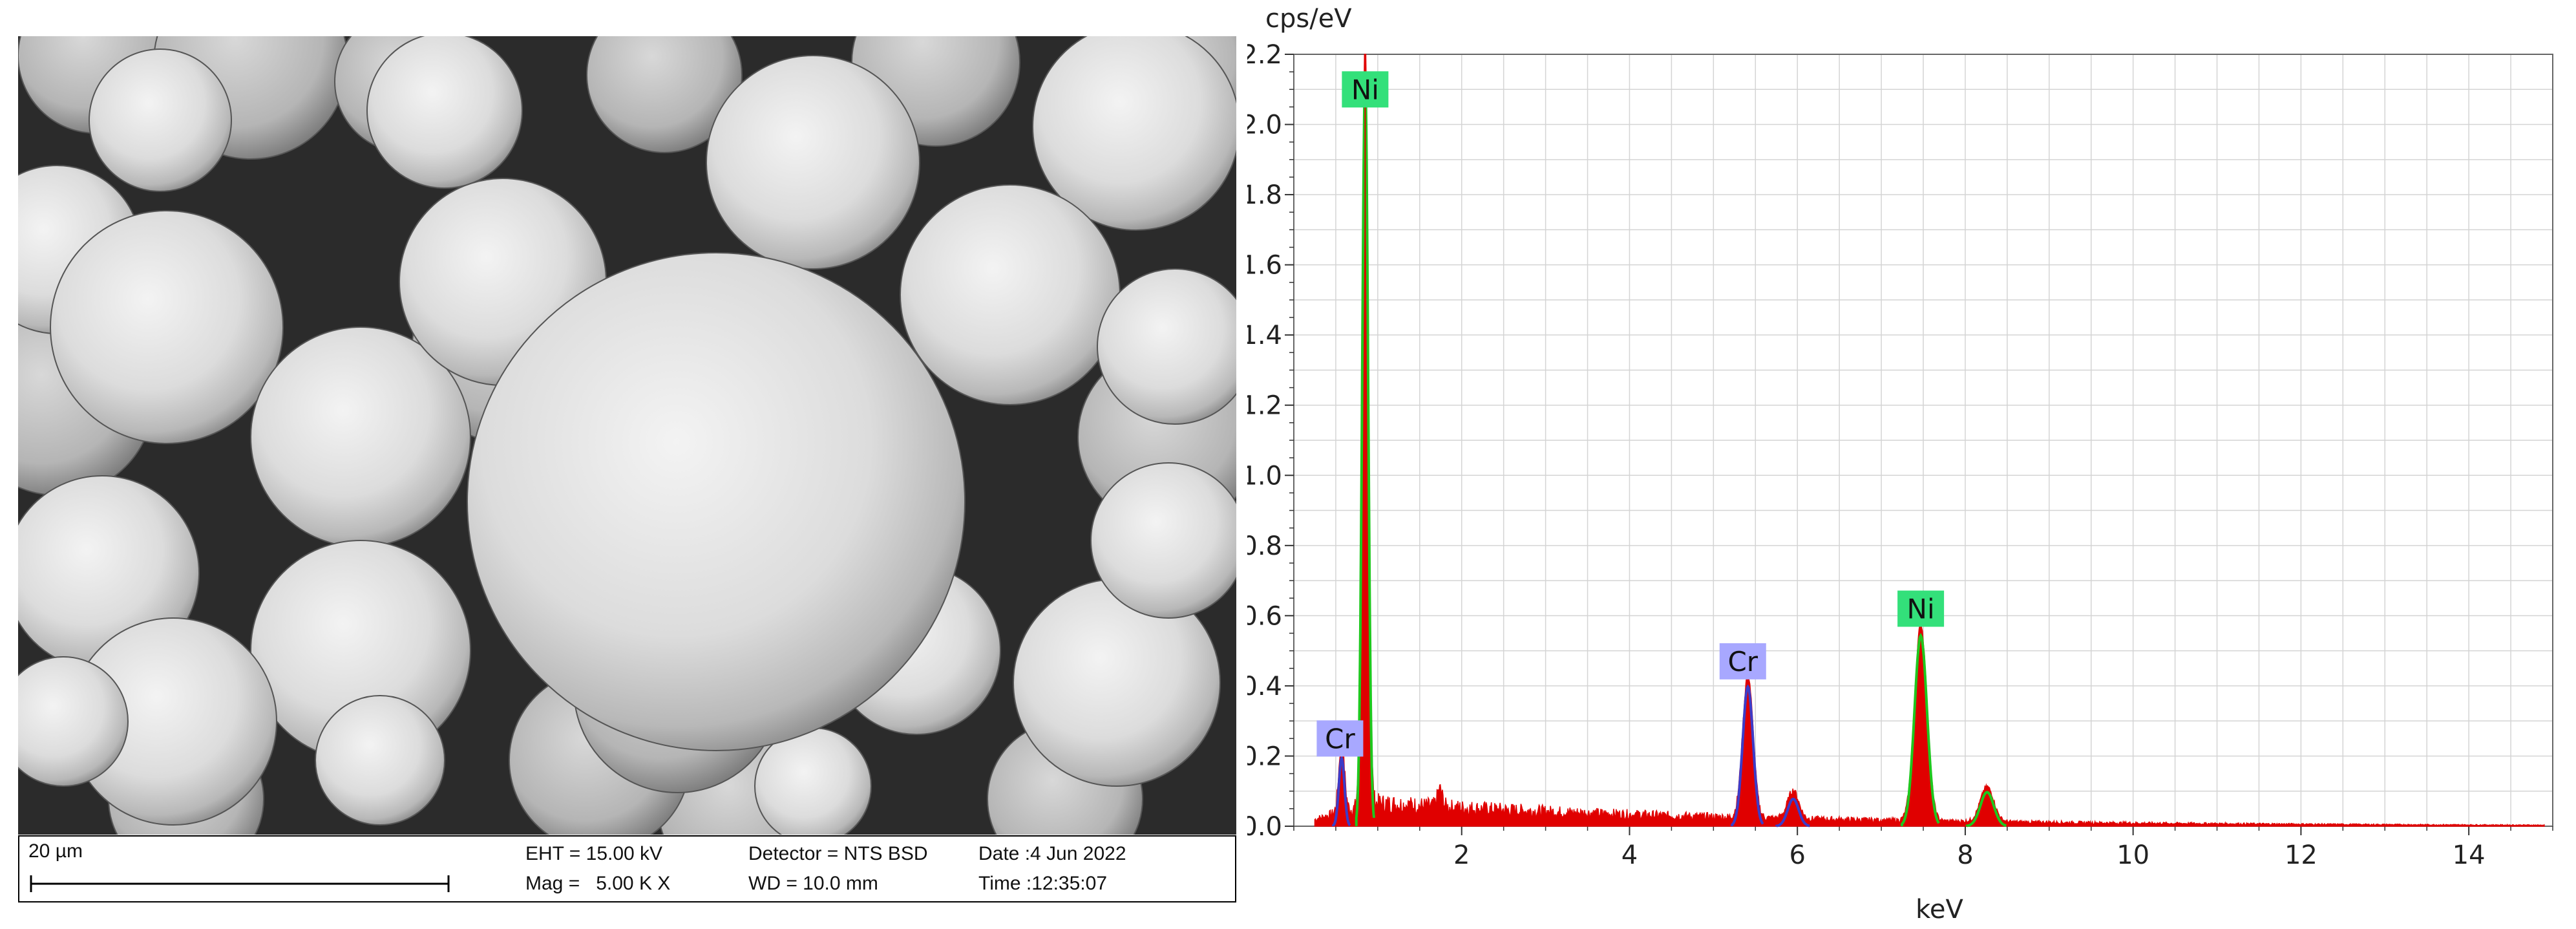  What do you see at coordinates (1923, 848) in the screenshot?
I see `x-axis-ticks: 2 4 6 8 10 12 14` at bounding box center [1923, 848].